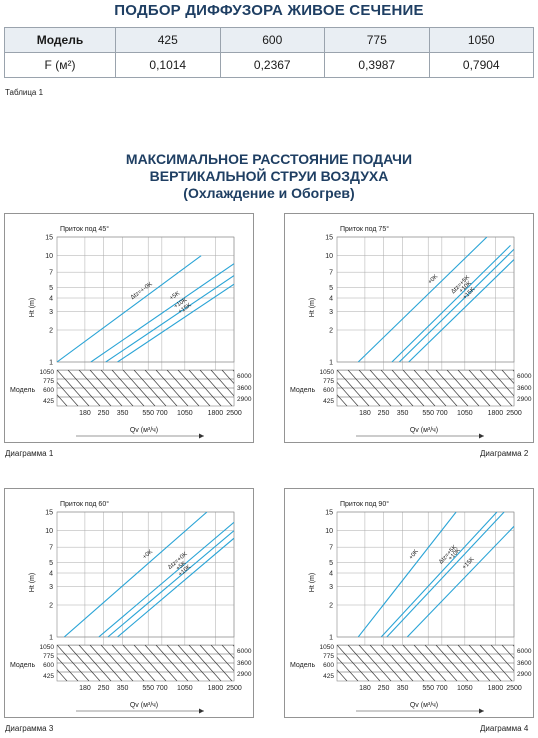 The width and height of the screenshot is (538, 738). Describe the element at coordinates (481, 65) in the screenshot. I see `table-value-cell: 0,7904` at that location.